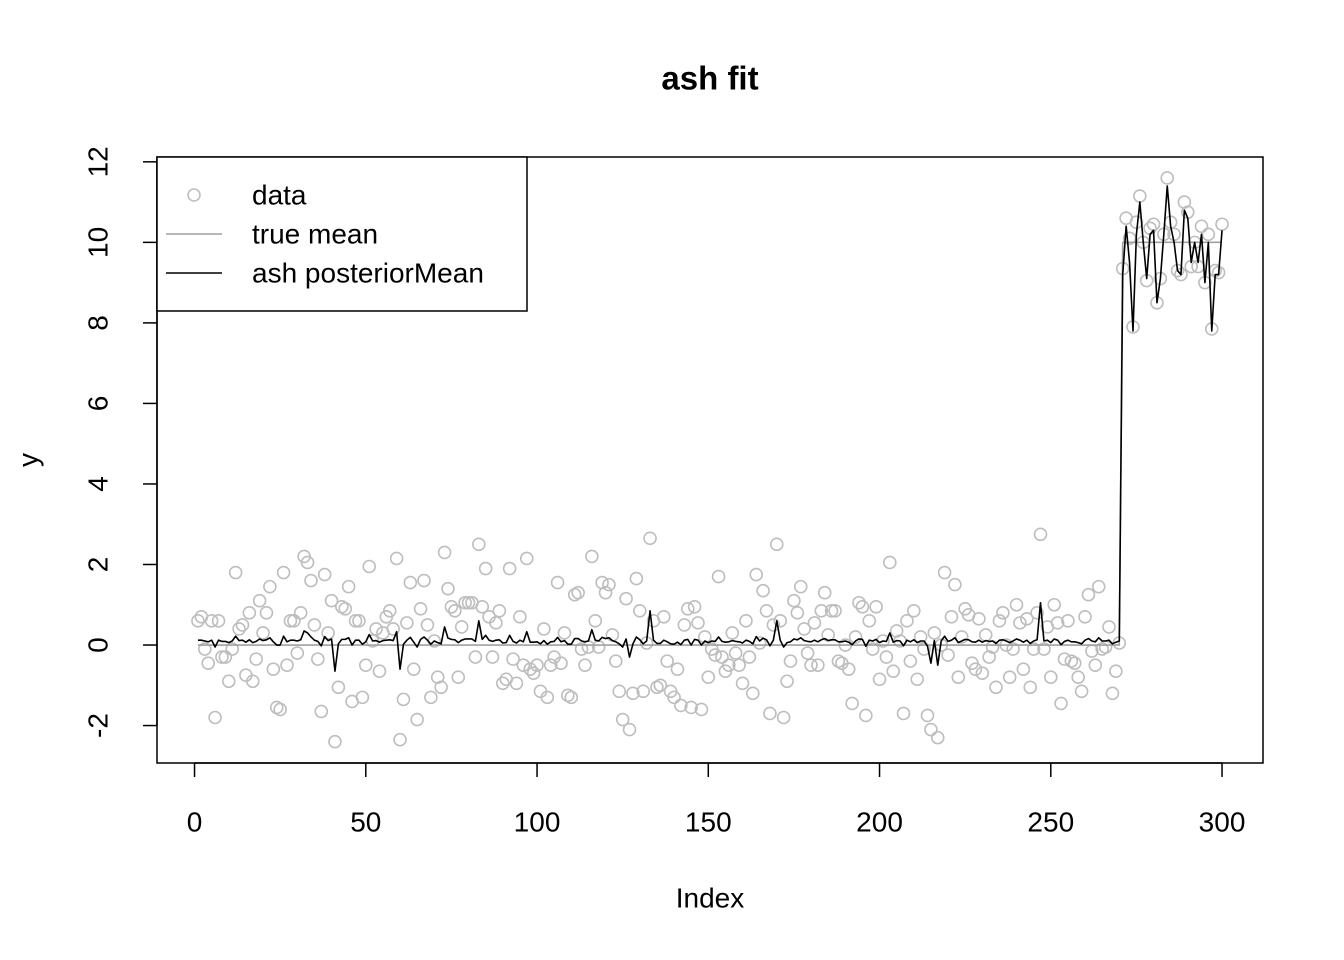 This screenshot has height=960, width=1344. What do you see at coordinates (1050, 821) in the screenshot?
I see `x-tick-label: 250` at bounding box center [1050, 821].